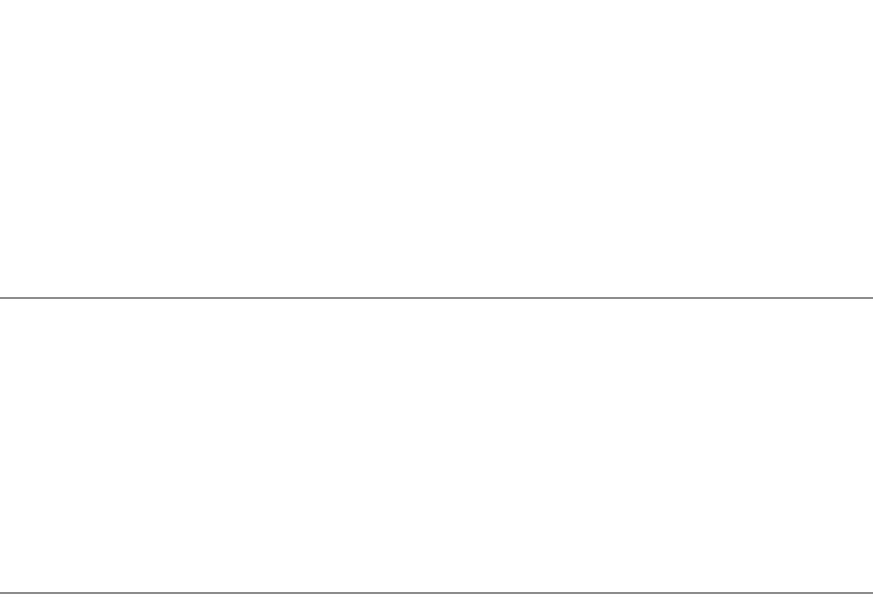 The image size is (873, 601). I want to click on hourly-macd-chart, so click(219, 234).